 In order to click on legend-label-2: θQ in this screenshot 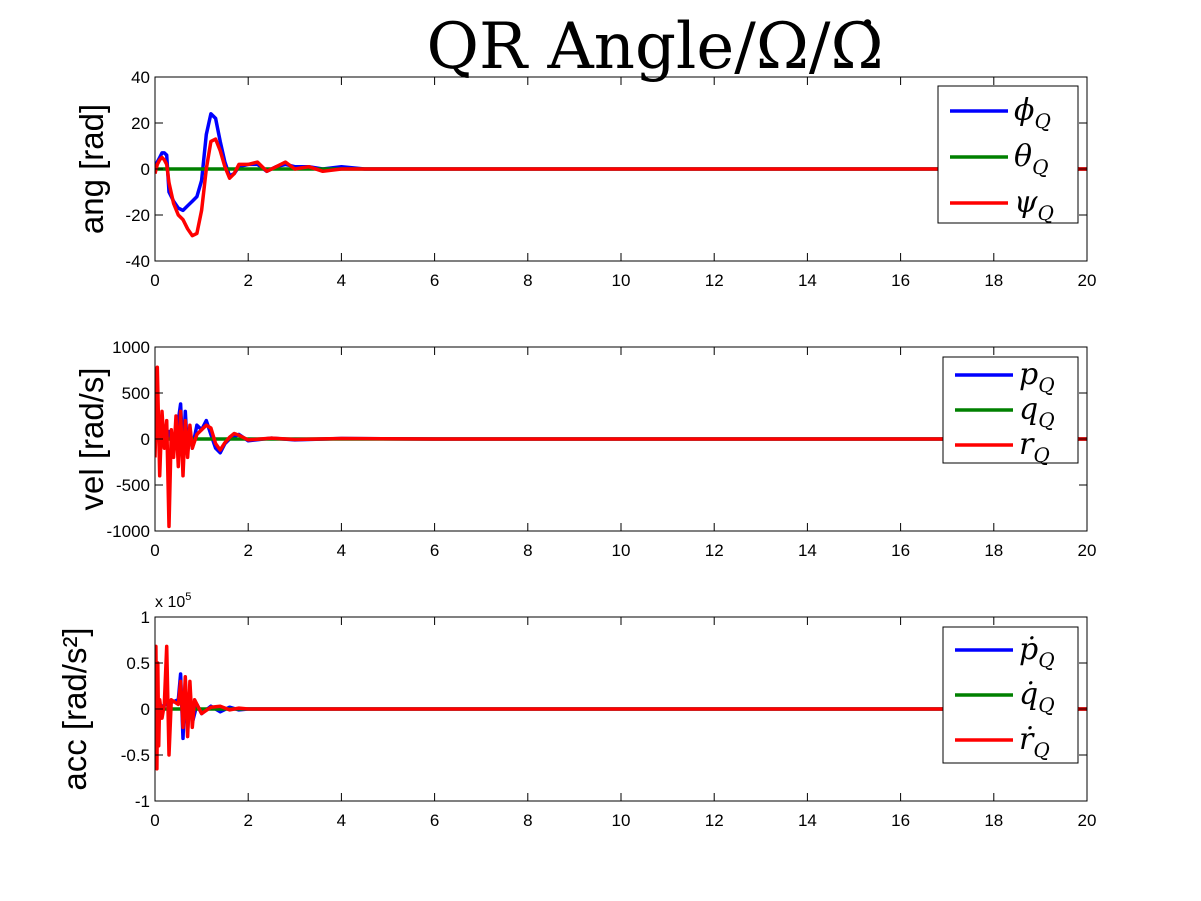, I will do `click(1031, 159)`.